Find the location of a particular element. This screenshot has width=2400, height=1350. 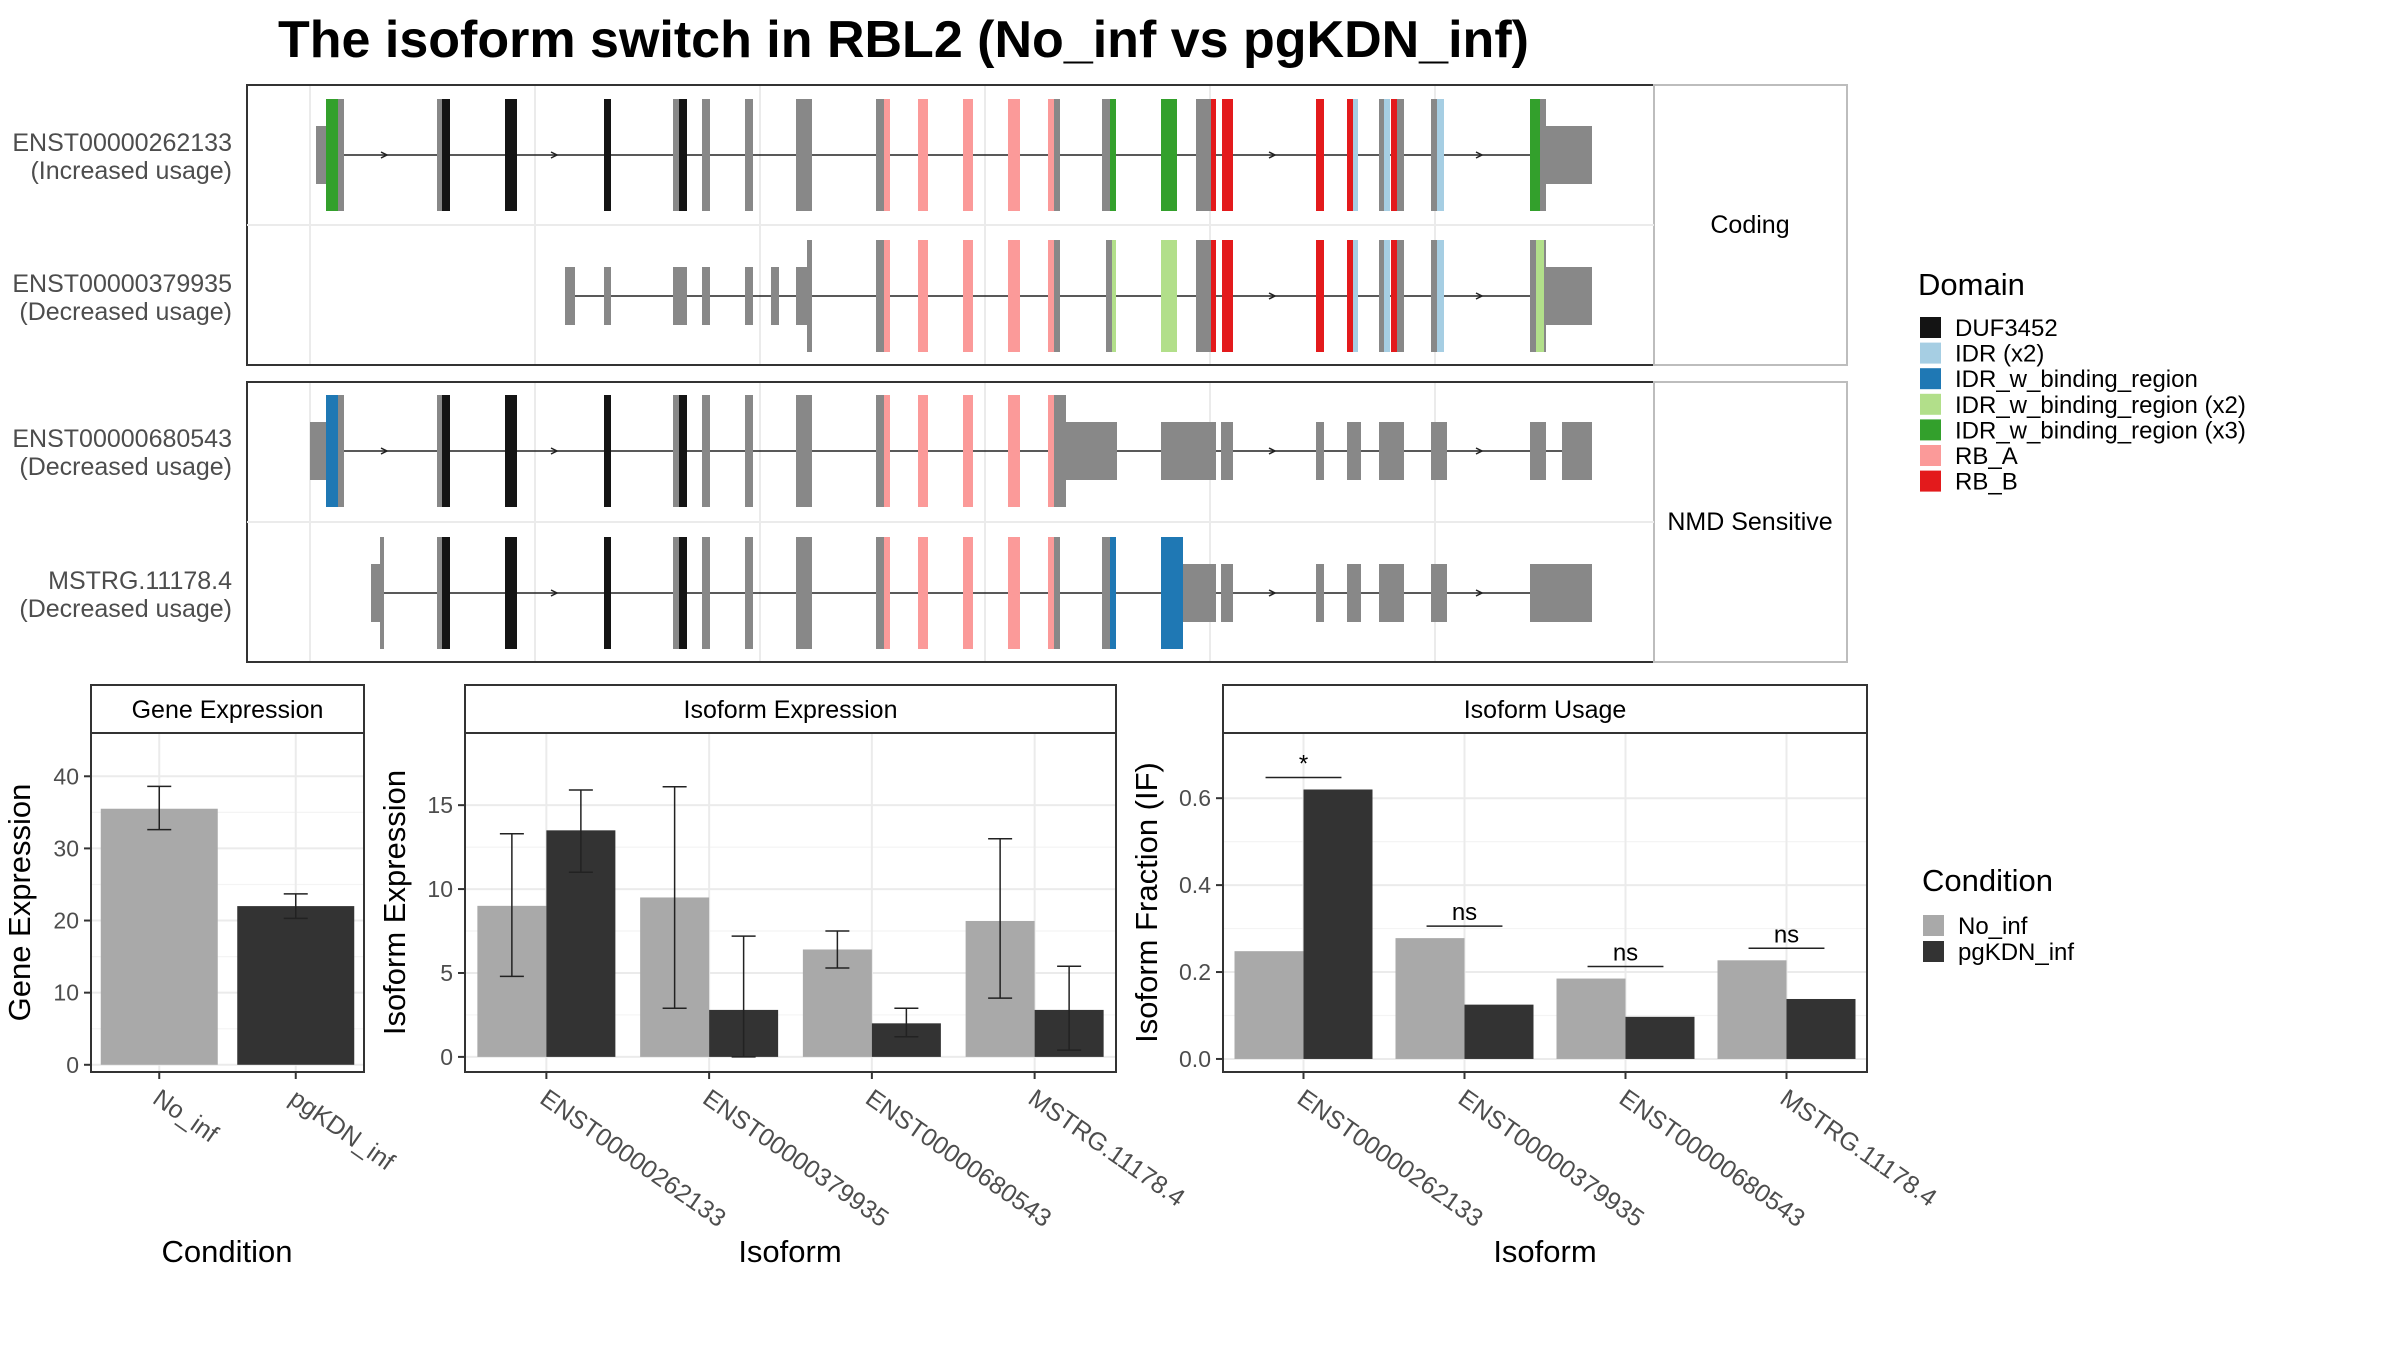

transcript-id-label: MSTRG.11178.4 is located at coordinates (140, 581).